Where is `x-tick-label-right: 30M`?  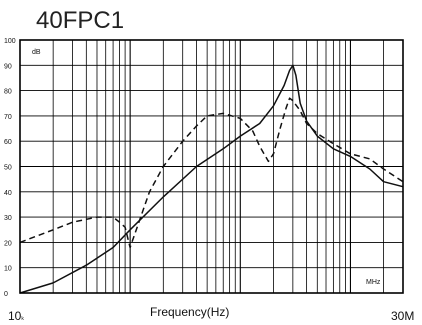
x-tick-label-right: 30M is located at coordinates (402, 316).